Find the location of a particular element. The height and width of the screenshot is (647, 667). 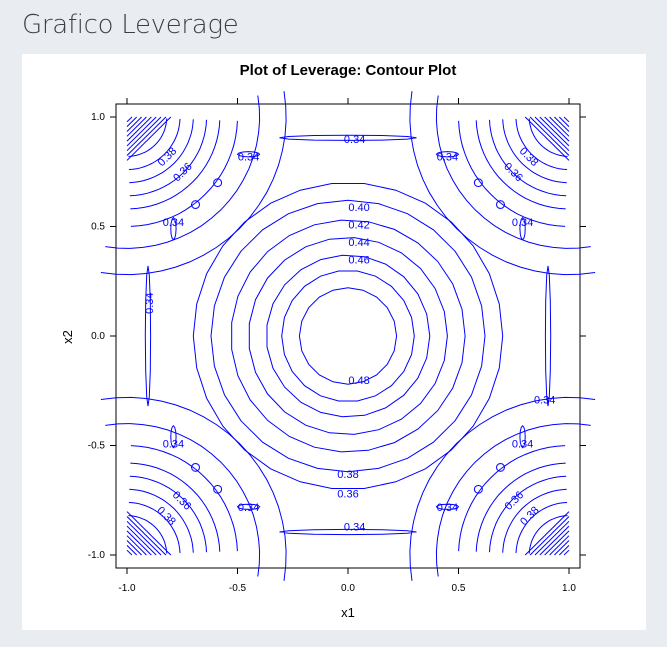

contour-label: 0.46 is located at coordinates (358, 260).